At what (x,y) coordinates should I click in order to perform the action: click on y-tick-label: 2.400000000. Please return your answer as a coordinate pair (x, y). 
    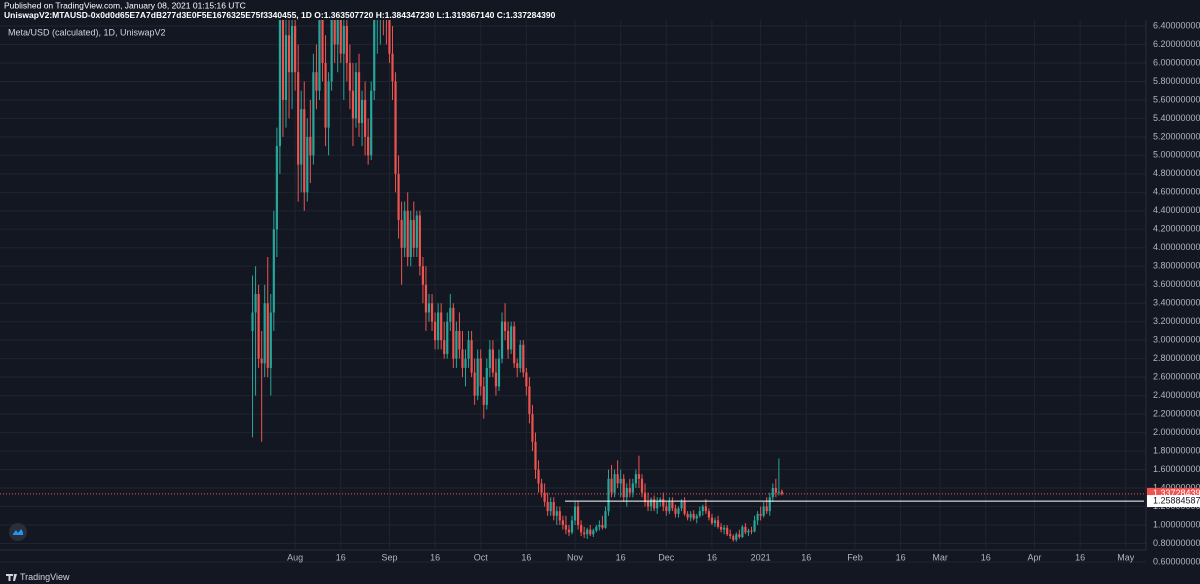
    Looking at the image, I should click on (1176, 395).